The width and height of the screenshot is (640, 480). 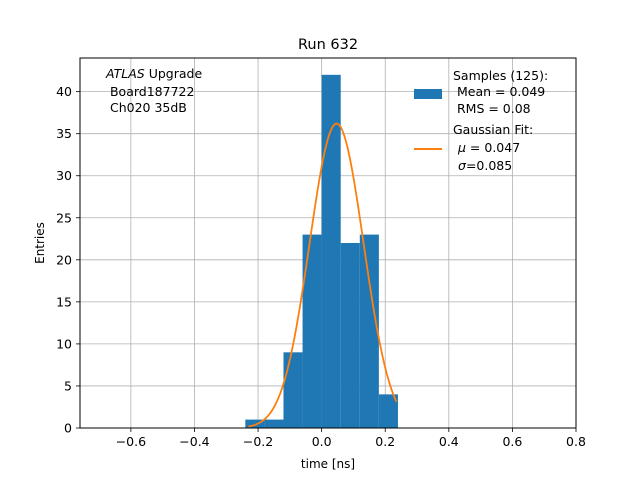 What do you see at coordinates (131, 441) in the screenshot?
I see `x-tick-label: −0.6` at bounding box center [131, 441].